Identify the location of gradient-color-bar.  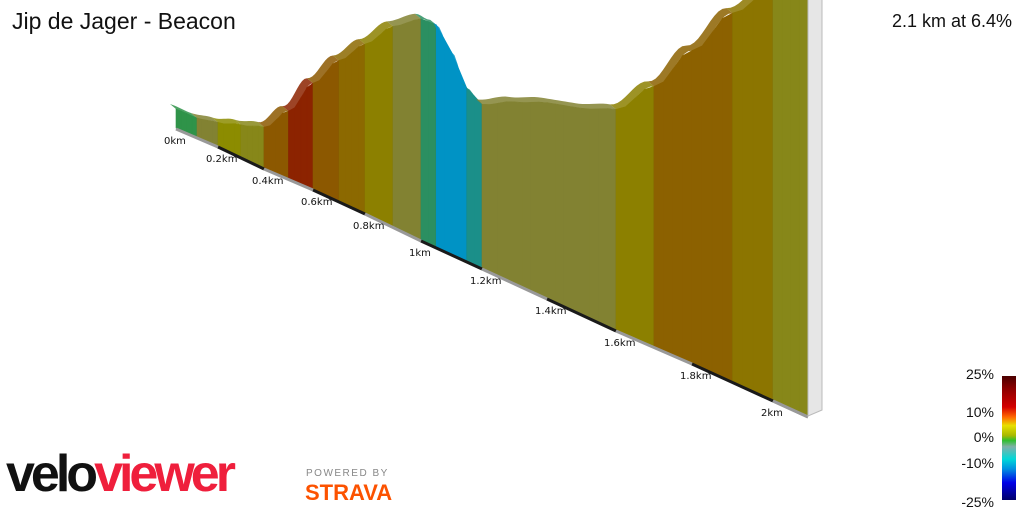
(1009, 438).